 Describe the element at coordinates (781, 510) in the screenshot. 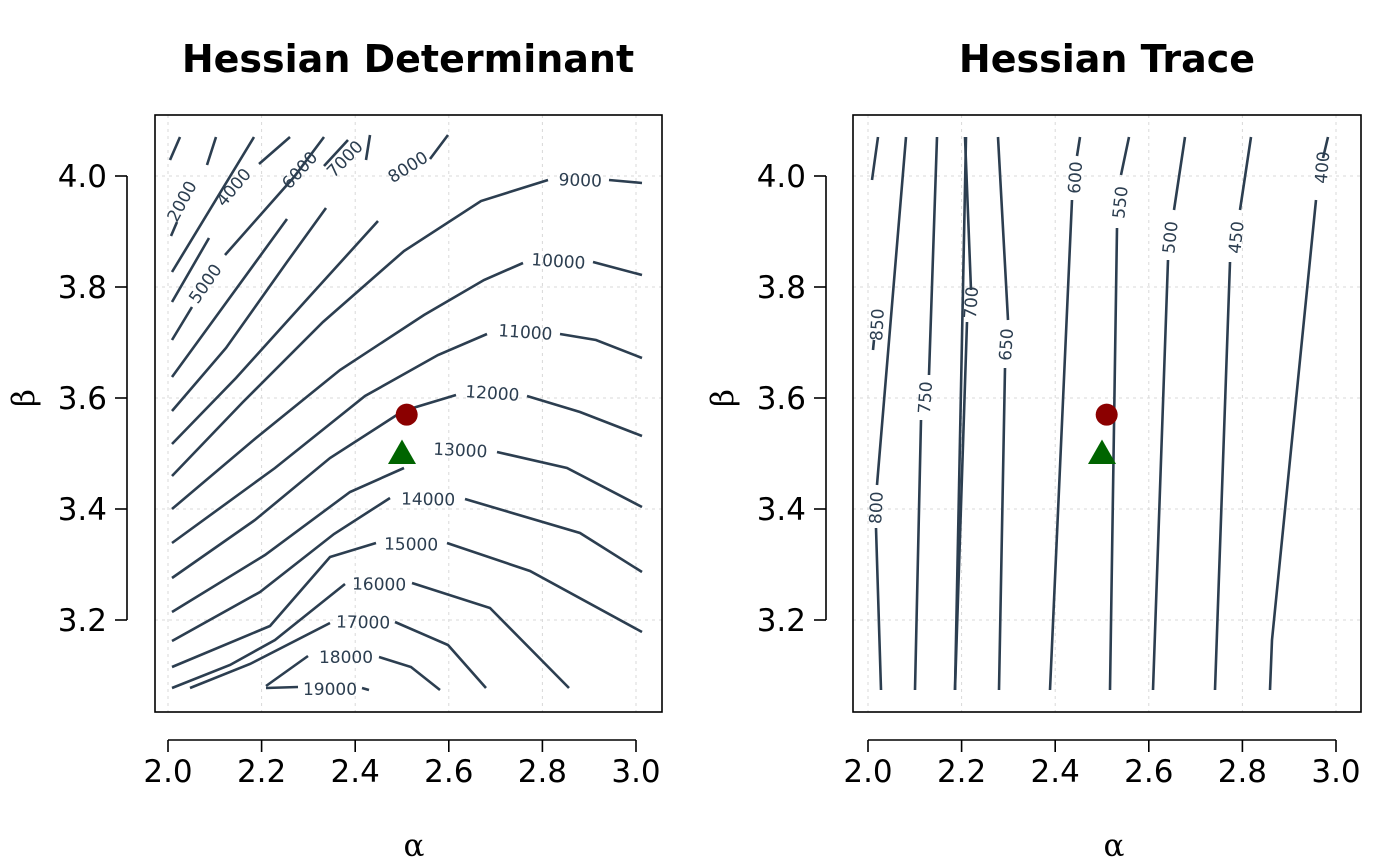

I see `trace-y-tick-label: 3.4` at that location.